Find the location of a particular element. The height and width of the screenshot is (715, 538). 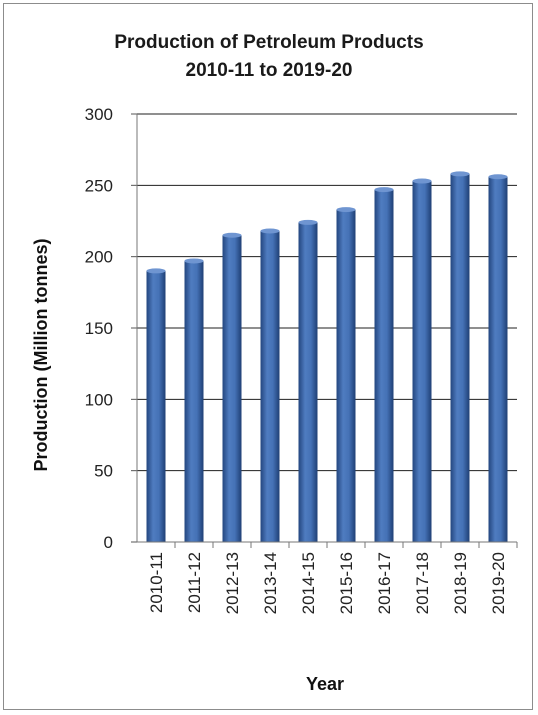

x-tick-label: 2014-15 is located at coordinates (308, 583).